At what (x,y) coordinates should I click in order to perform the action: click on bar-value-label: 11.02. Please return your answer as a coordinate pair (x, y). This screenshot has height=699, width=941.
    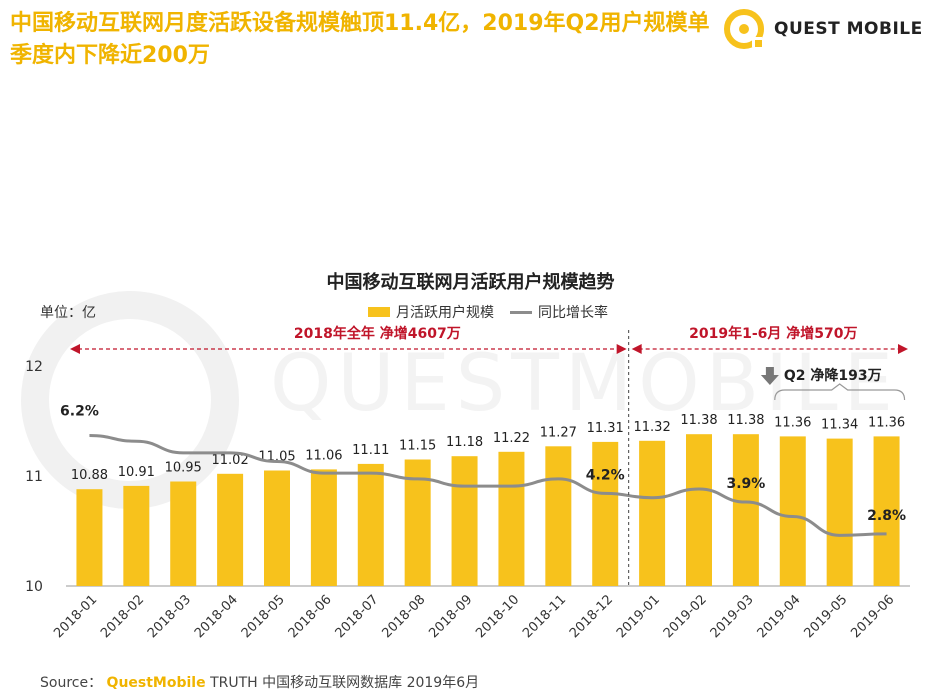
    Looking at the image, I should click on (230, 460).